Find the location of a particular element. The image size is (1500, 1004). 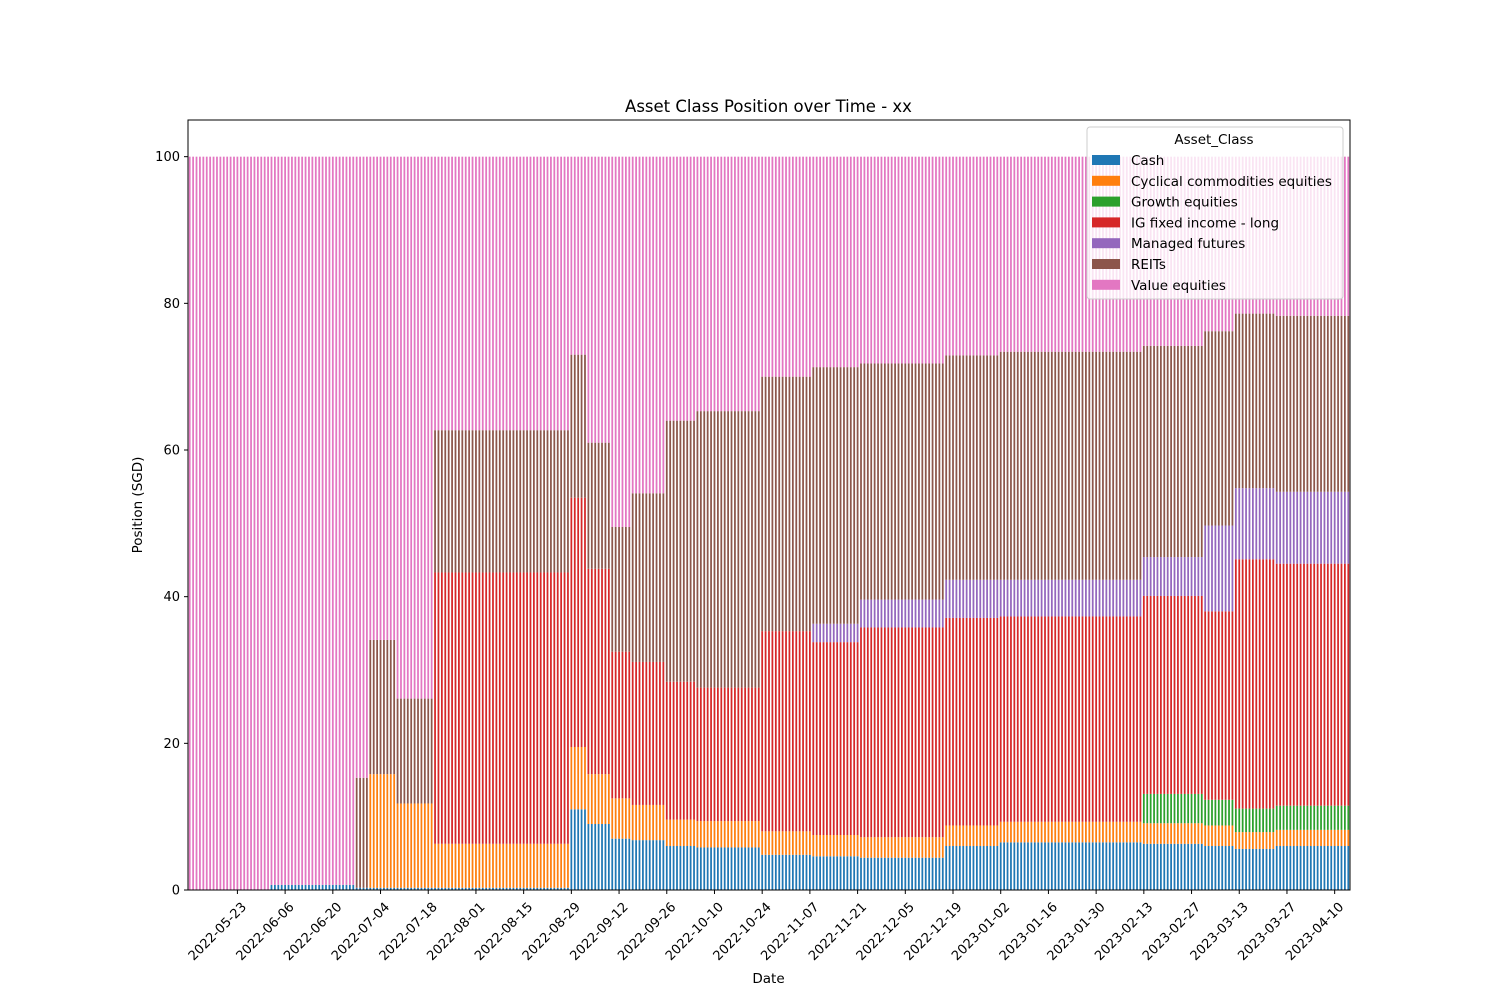

legend-swatch is located at coordinates (1106, 222).